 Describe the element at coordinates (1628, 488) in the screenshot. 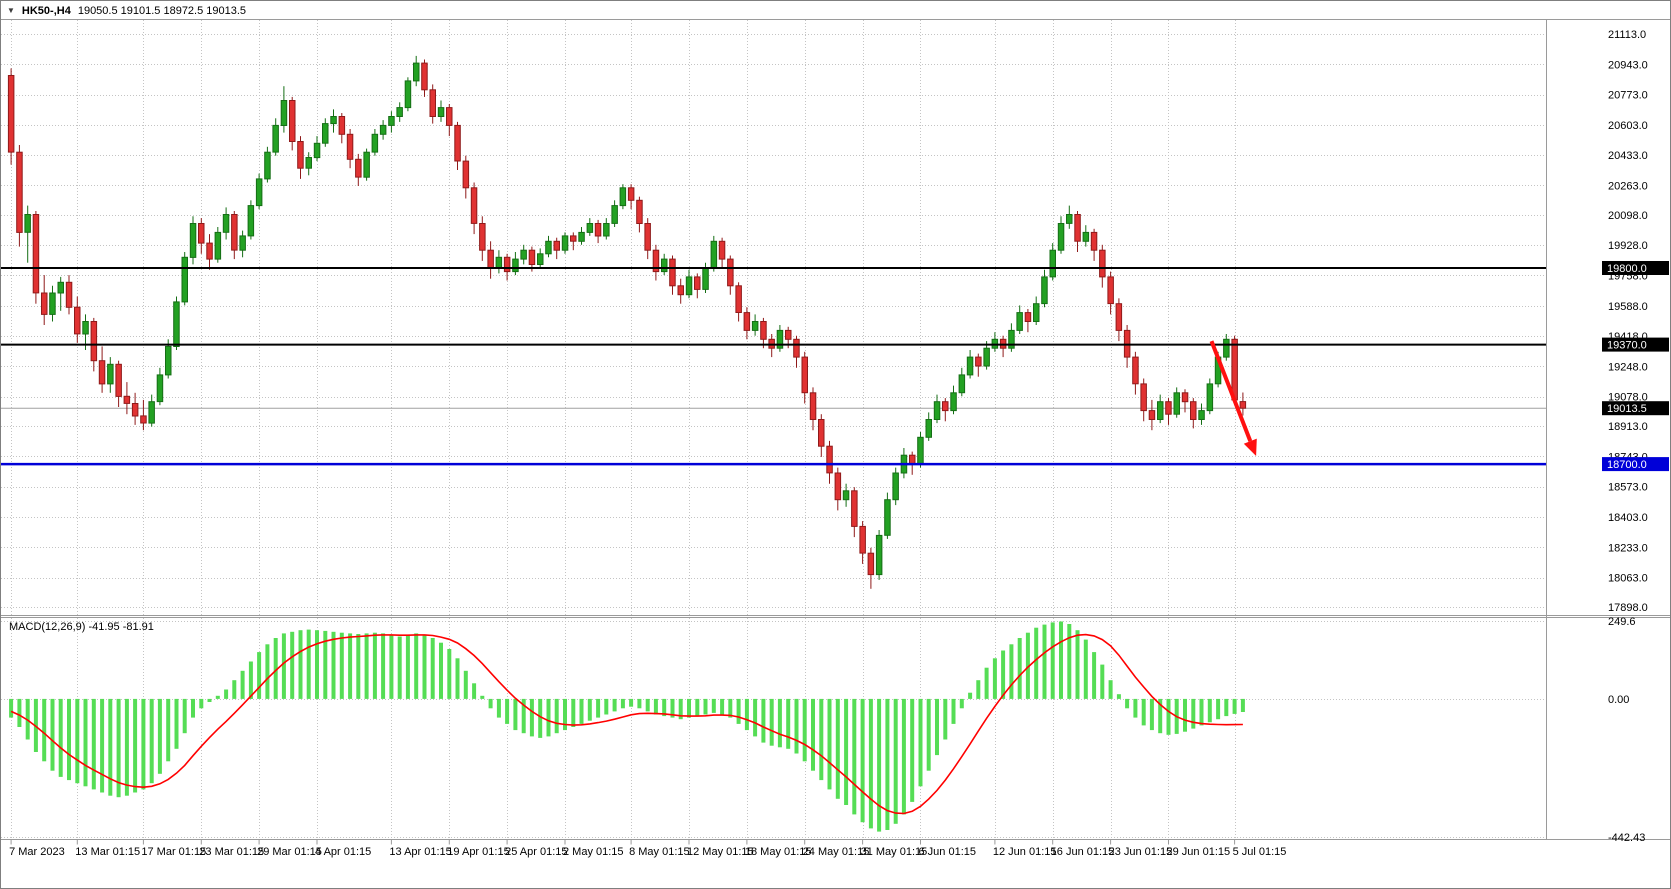

I see `svg-text: 18573.0` at that location.